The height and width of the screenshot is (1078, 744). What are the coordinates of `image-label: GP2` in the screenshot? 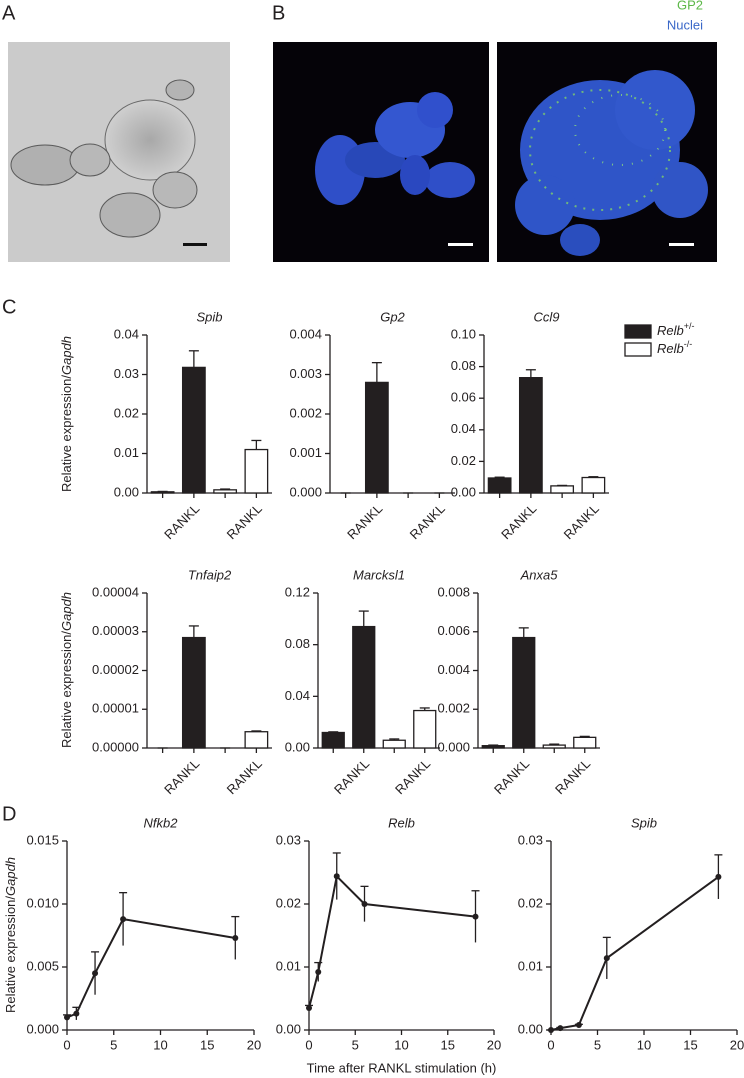 It's located at (690, 6).